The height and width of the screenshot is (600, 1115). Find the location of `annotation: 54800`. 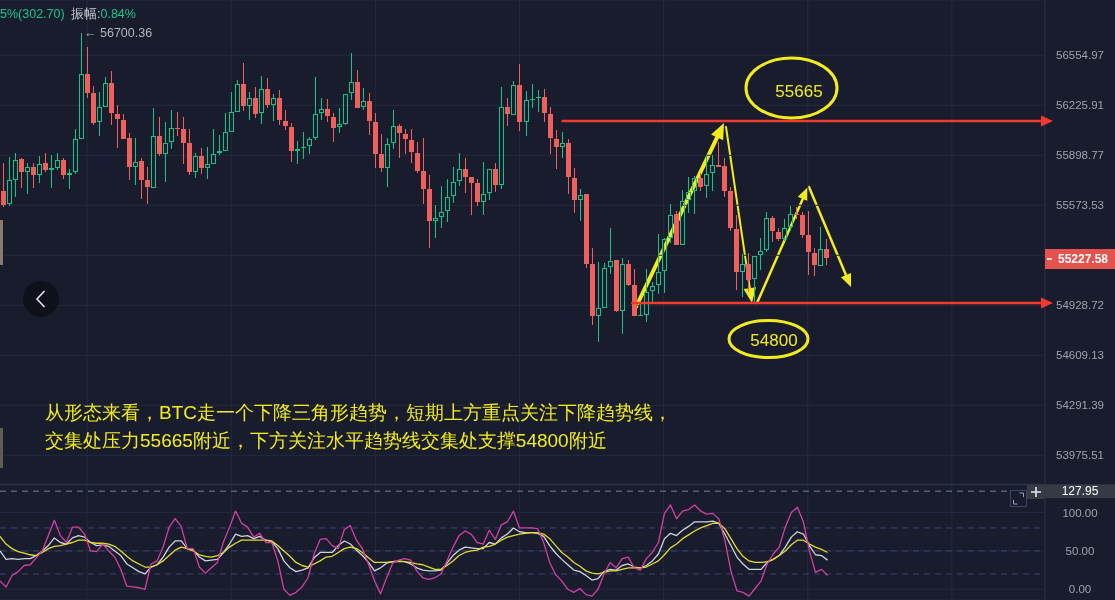

annotation: 54800 is located at coordinates (774, 340).